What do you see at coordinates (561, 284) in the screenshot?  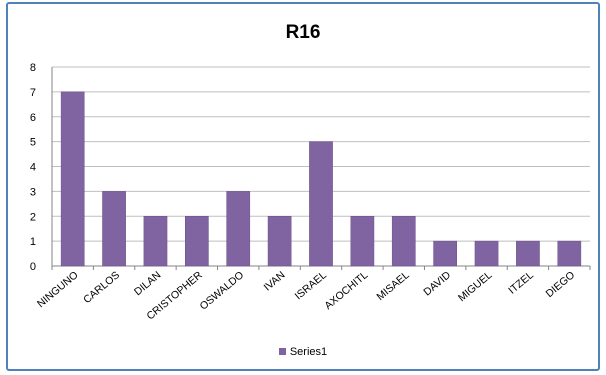 I see `x-tick-label: DIEGO` at bounding box center [561, 284].